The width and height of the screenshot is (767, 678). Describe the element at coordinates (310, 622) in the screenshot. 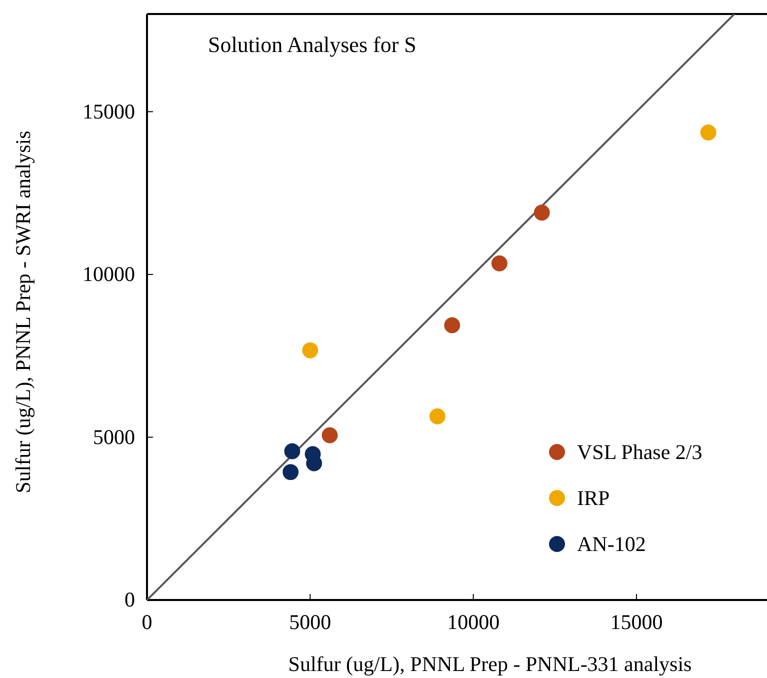

I see `x-tick-label: 5000` at that location.